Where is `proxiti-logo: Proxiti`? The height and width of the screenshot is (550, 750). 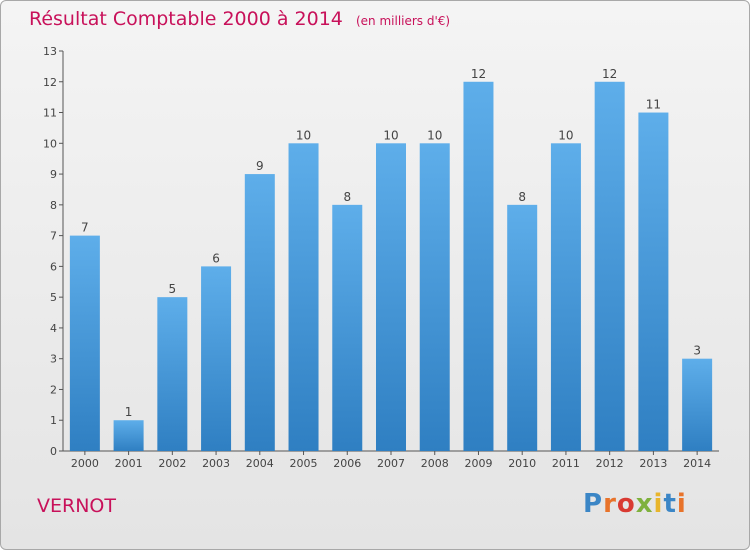
proxiti-logo: Proxiti is located at coordinates (635, 504).